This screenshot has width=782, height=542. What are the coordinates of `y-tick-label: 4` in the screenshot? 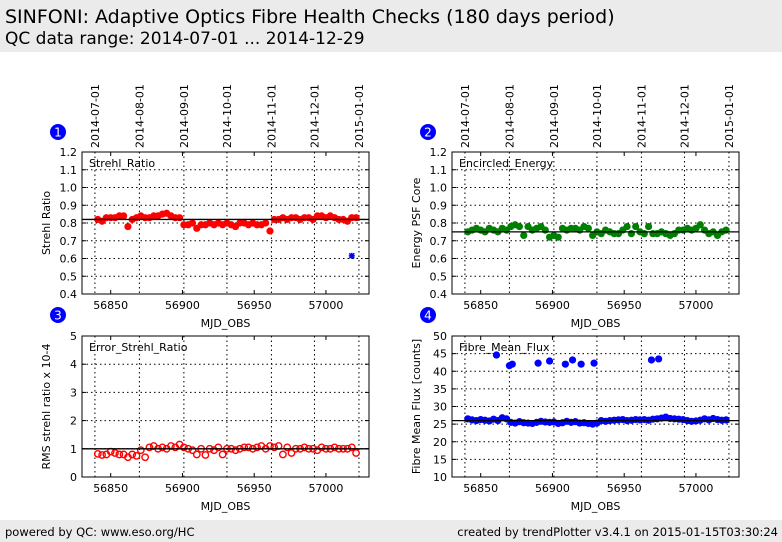 It's located at (73, 364).